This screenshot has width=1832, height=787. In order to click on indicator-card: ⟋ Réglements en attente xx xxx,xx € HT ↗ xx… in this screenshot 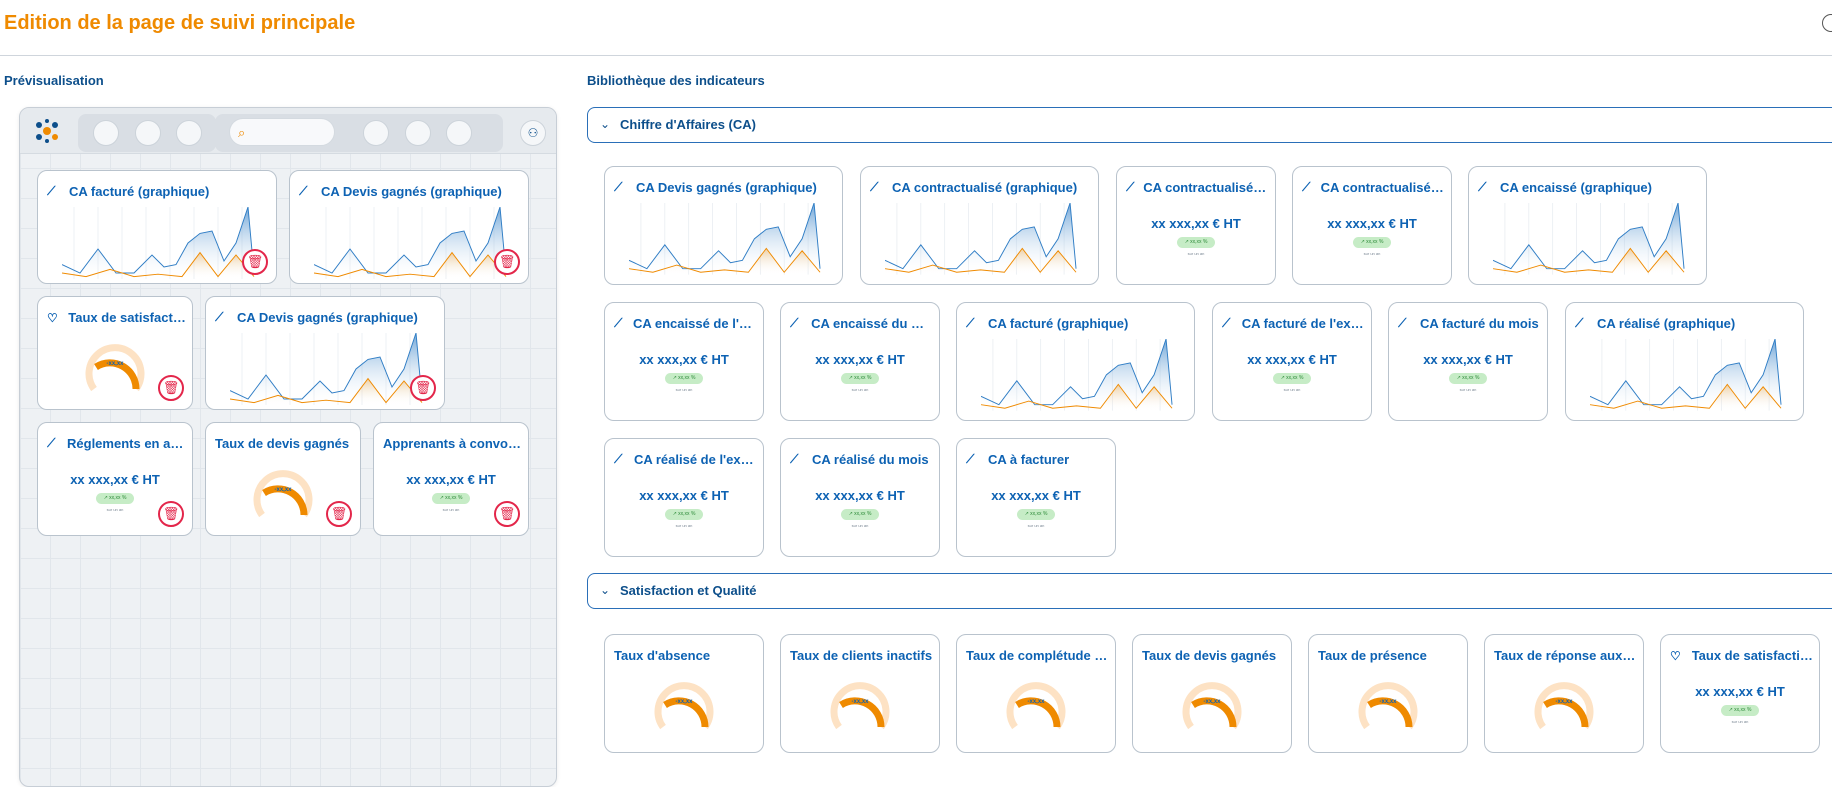, I will do `click(115, 479)`.